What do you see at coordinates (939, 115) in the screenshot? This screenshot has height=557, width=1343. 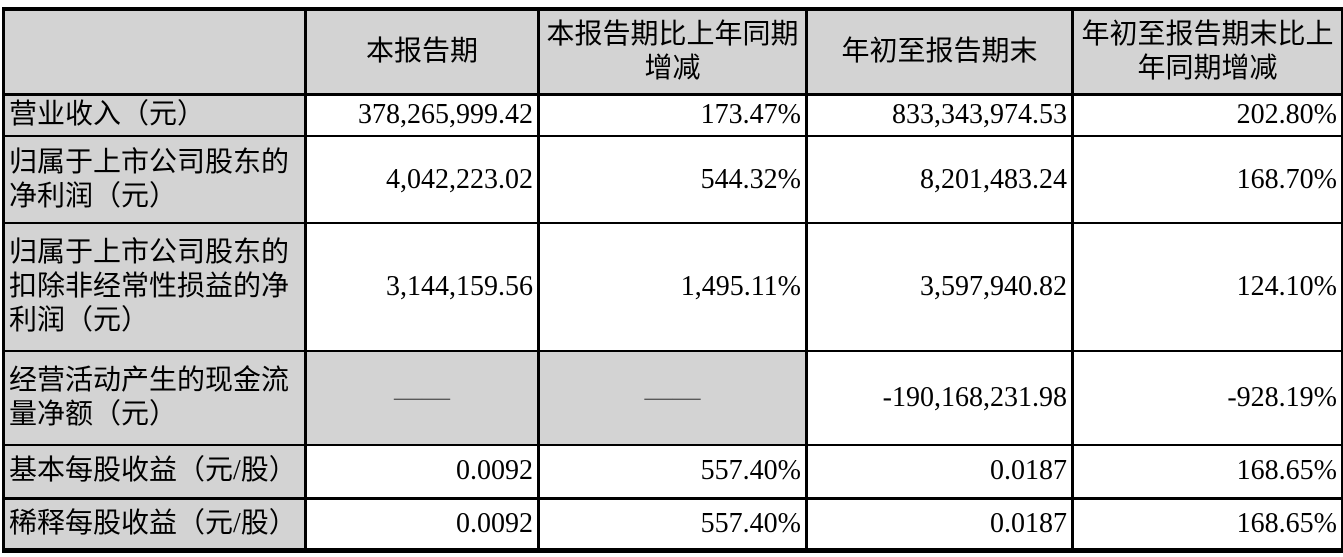 I see `cell-value: 833,343,974.53` at bounding box center [939, 115].